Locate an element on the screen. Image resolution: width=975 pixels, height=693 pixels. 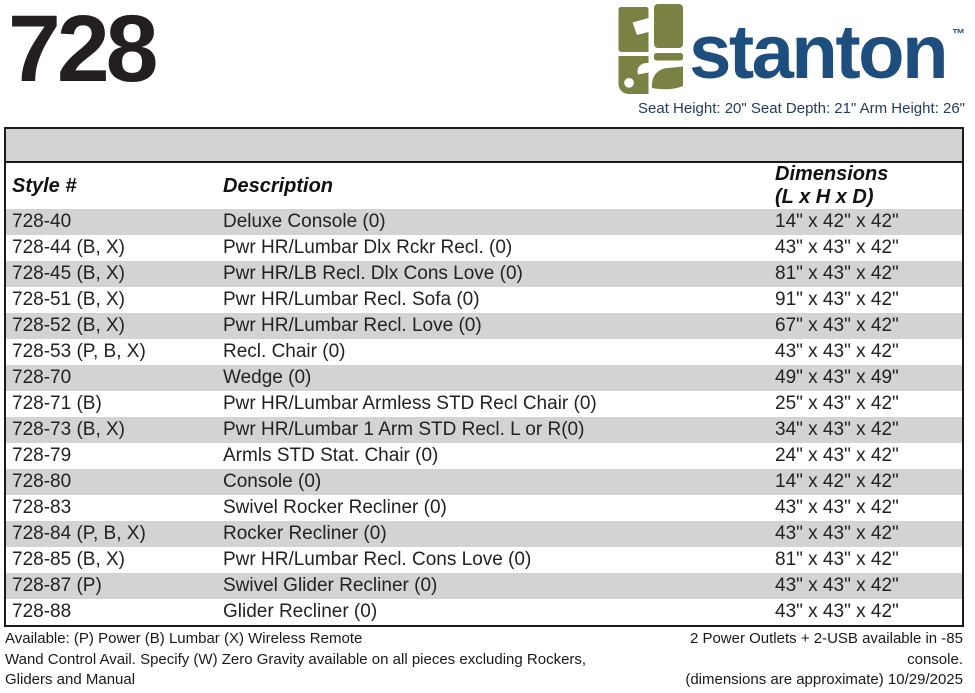
description-cell: Pwr HR/Lumbar Recl. Sofa (0) is located at coordinates (351, 299).